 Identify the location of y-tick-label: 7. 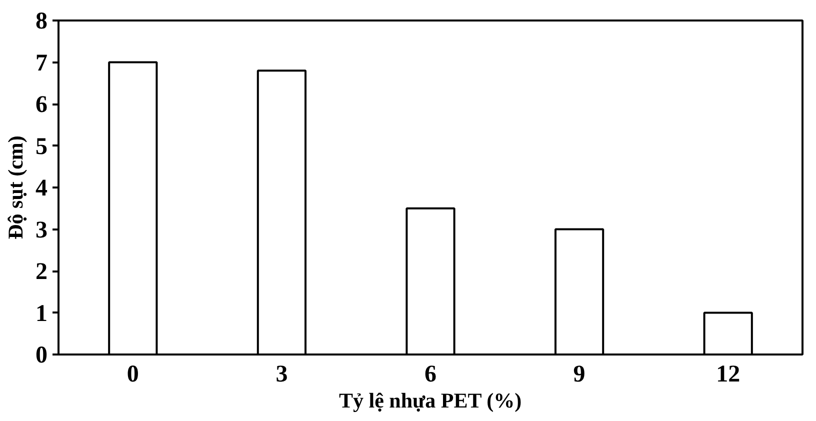
(42, 63).